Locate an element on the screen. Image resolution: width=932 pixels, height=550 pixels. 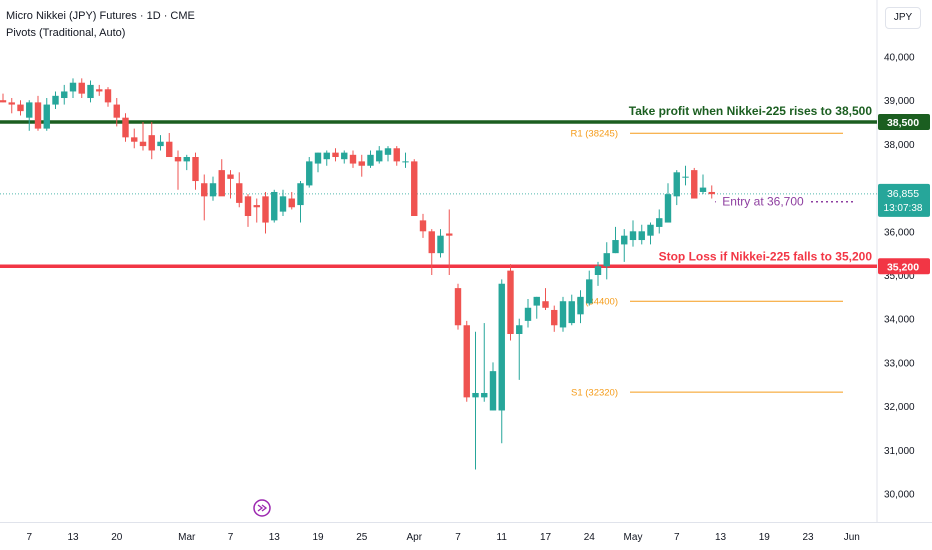
last-price-badge is located at coordinates (904, 200).